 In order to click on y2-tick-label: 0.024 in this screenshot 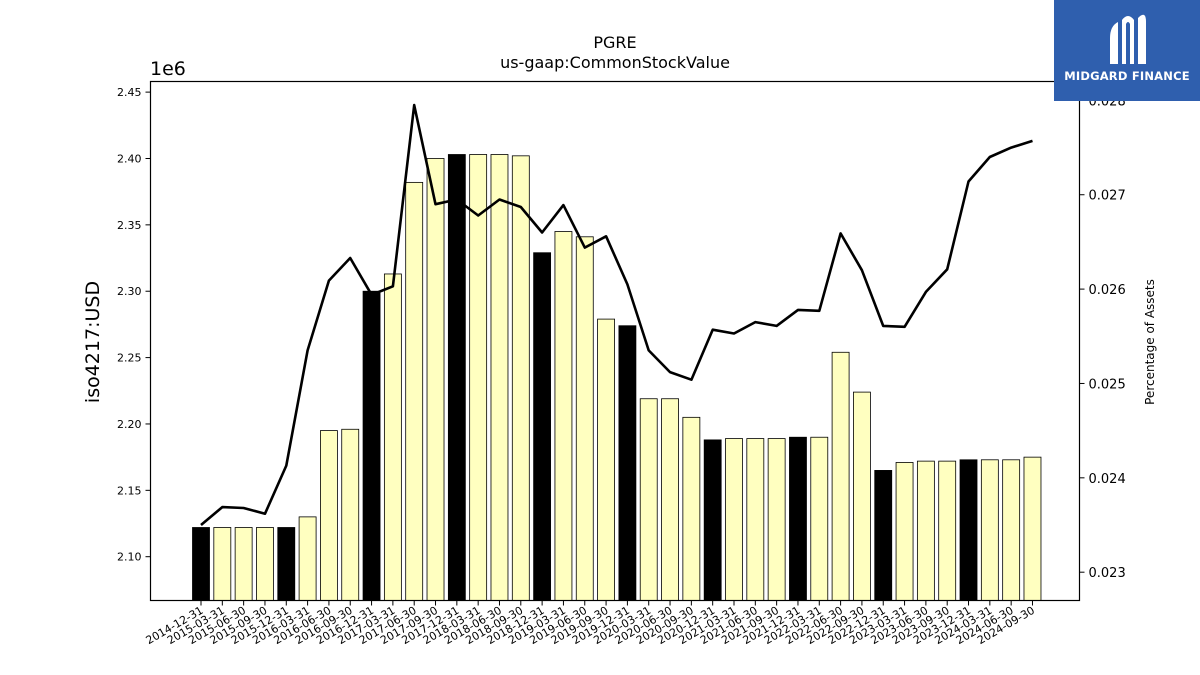, I will do `click(1107, 479)`.